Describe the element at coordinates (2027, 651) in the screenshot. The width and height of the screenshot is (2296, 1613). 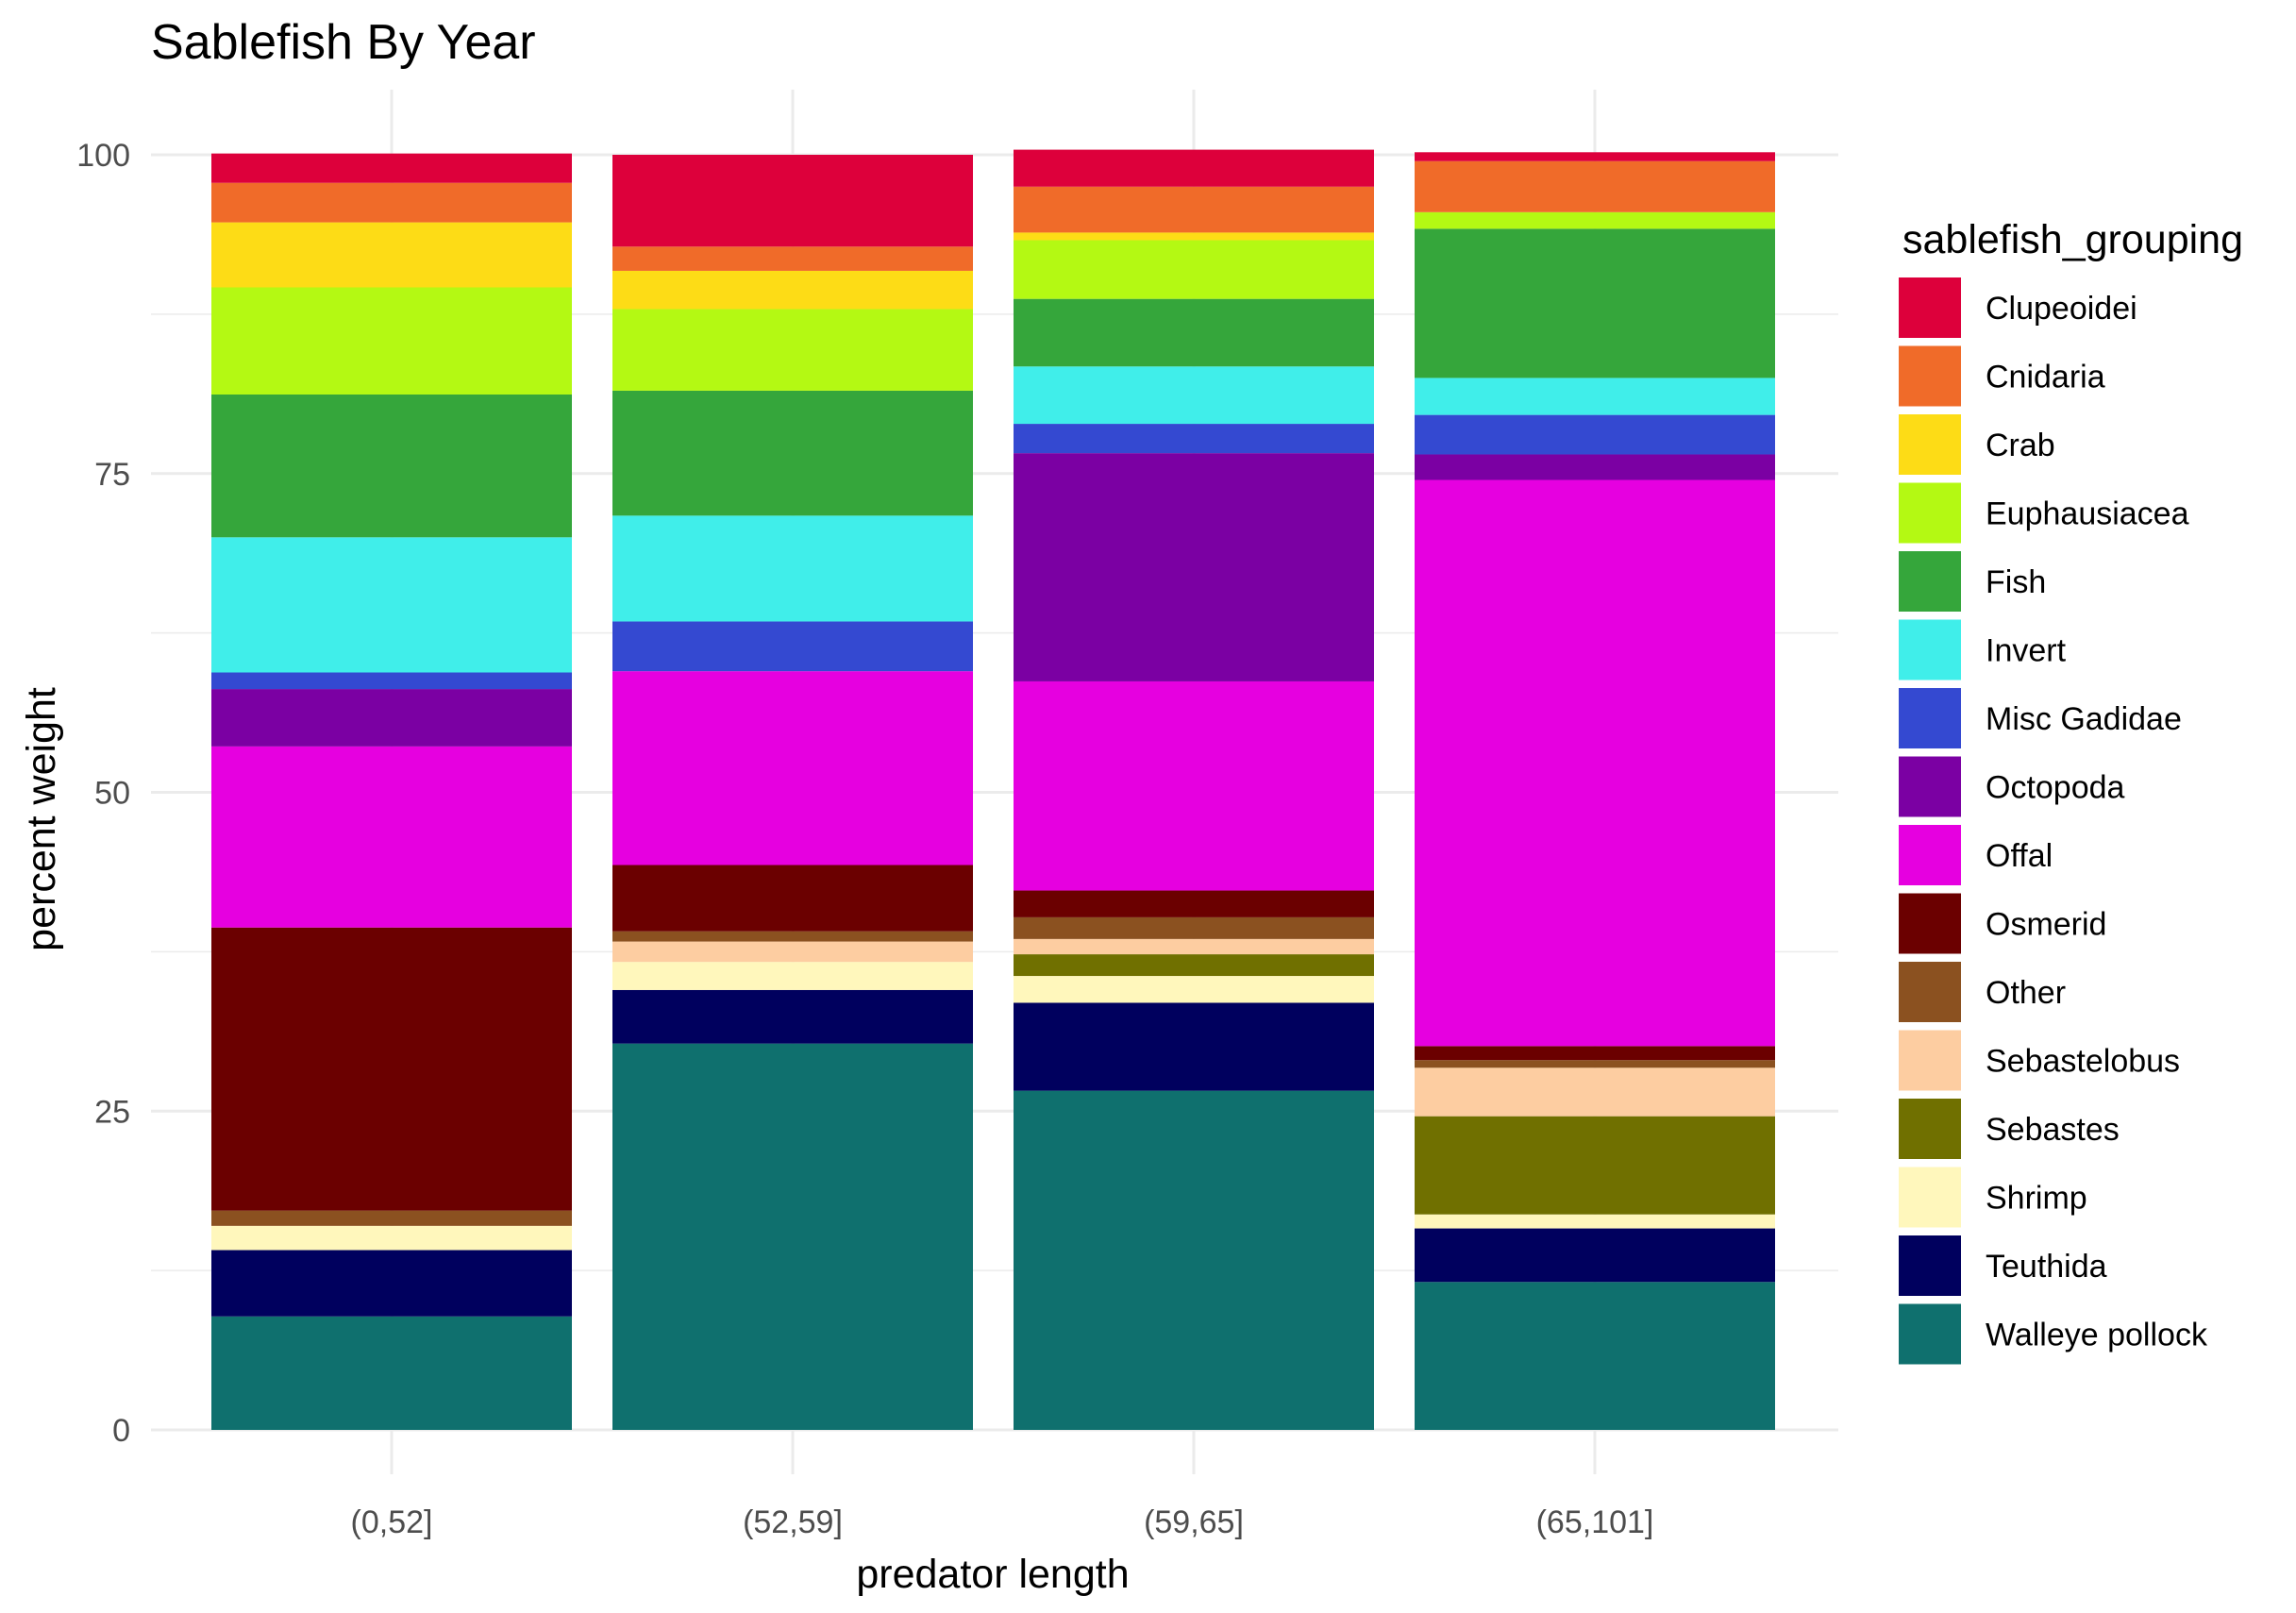
I see `legend-label: Invert` at that location.